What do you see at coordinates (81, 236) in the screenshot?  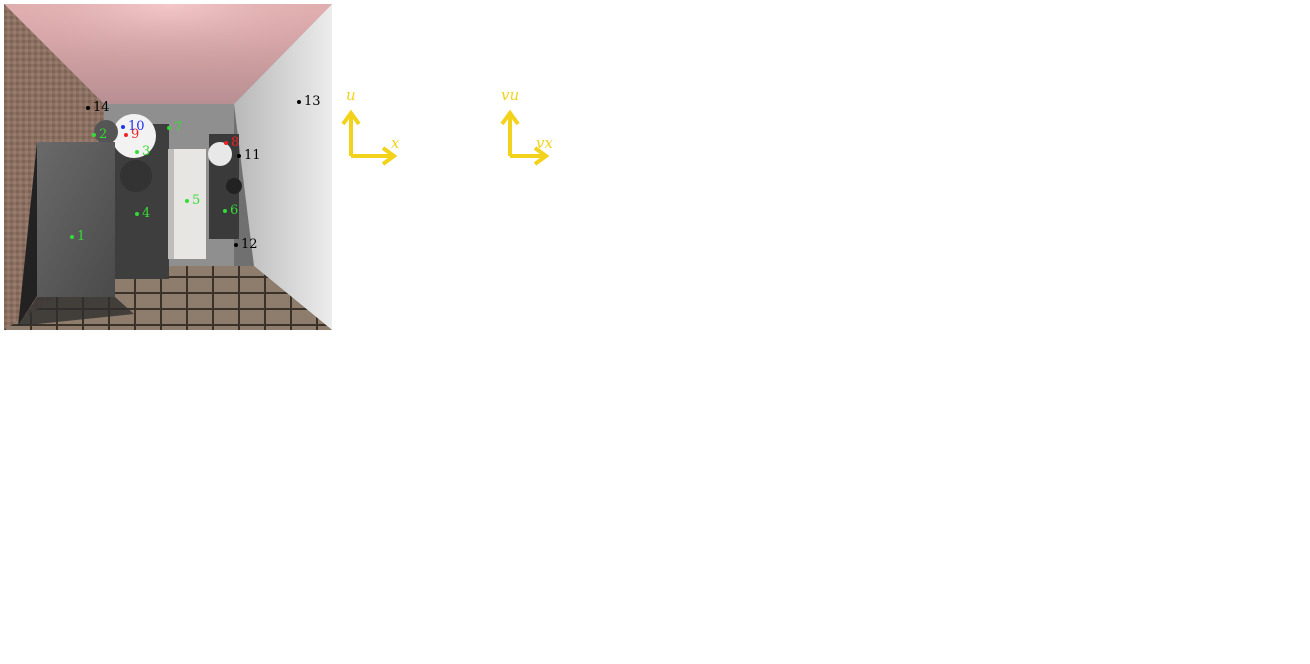 I see `marker-label: 1` at bounding box center [81, 236].